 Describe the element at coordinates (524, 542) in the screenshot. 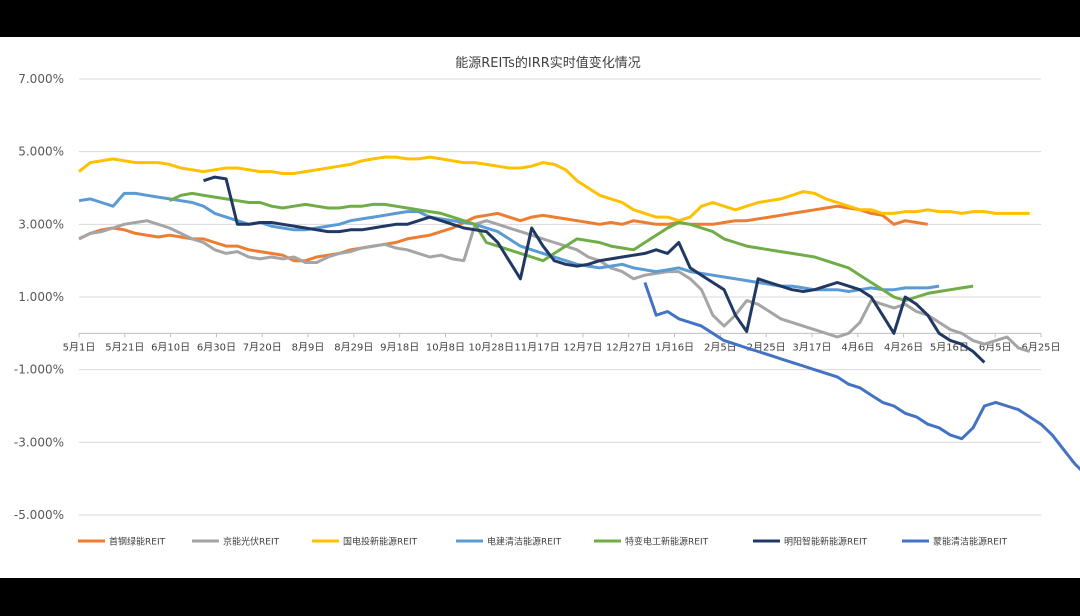

I see `legend-label: 电建清洁能源REIT` at that location.